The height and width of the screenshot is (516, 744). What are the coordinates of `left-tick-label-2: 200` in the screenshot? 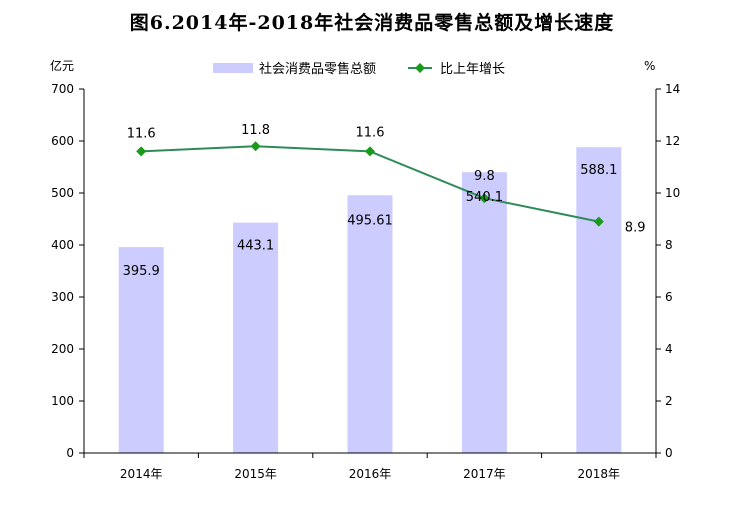 It's located at (62, 349).